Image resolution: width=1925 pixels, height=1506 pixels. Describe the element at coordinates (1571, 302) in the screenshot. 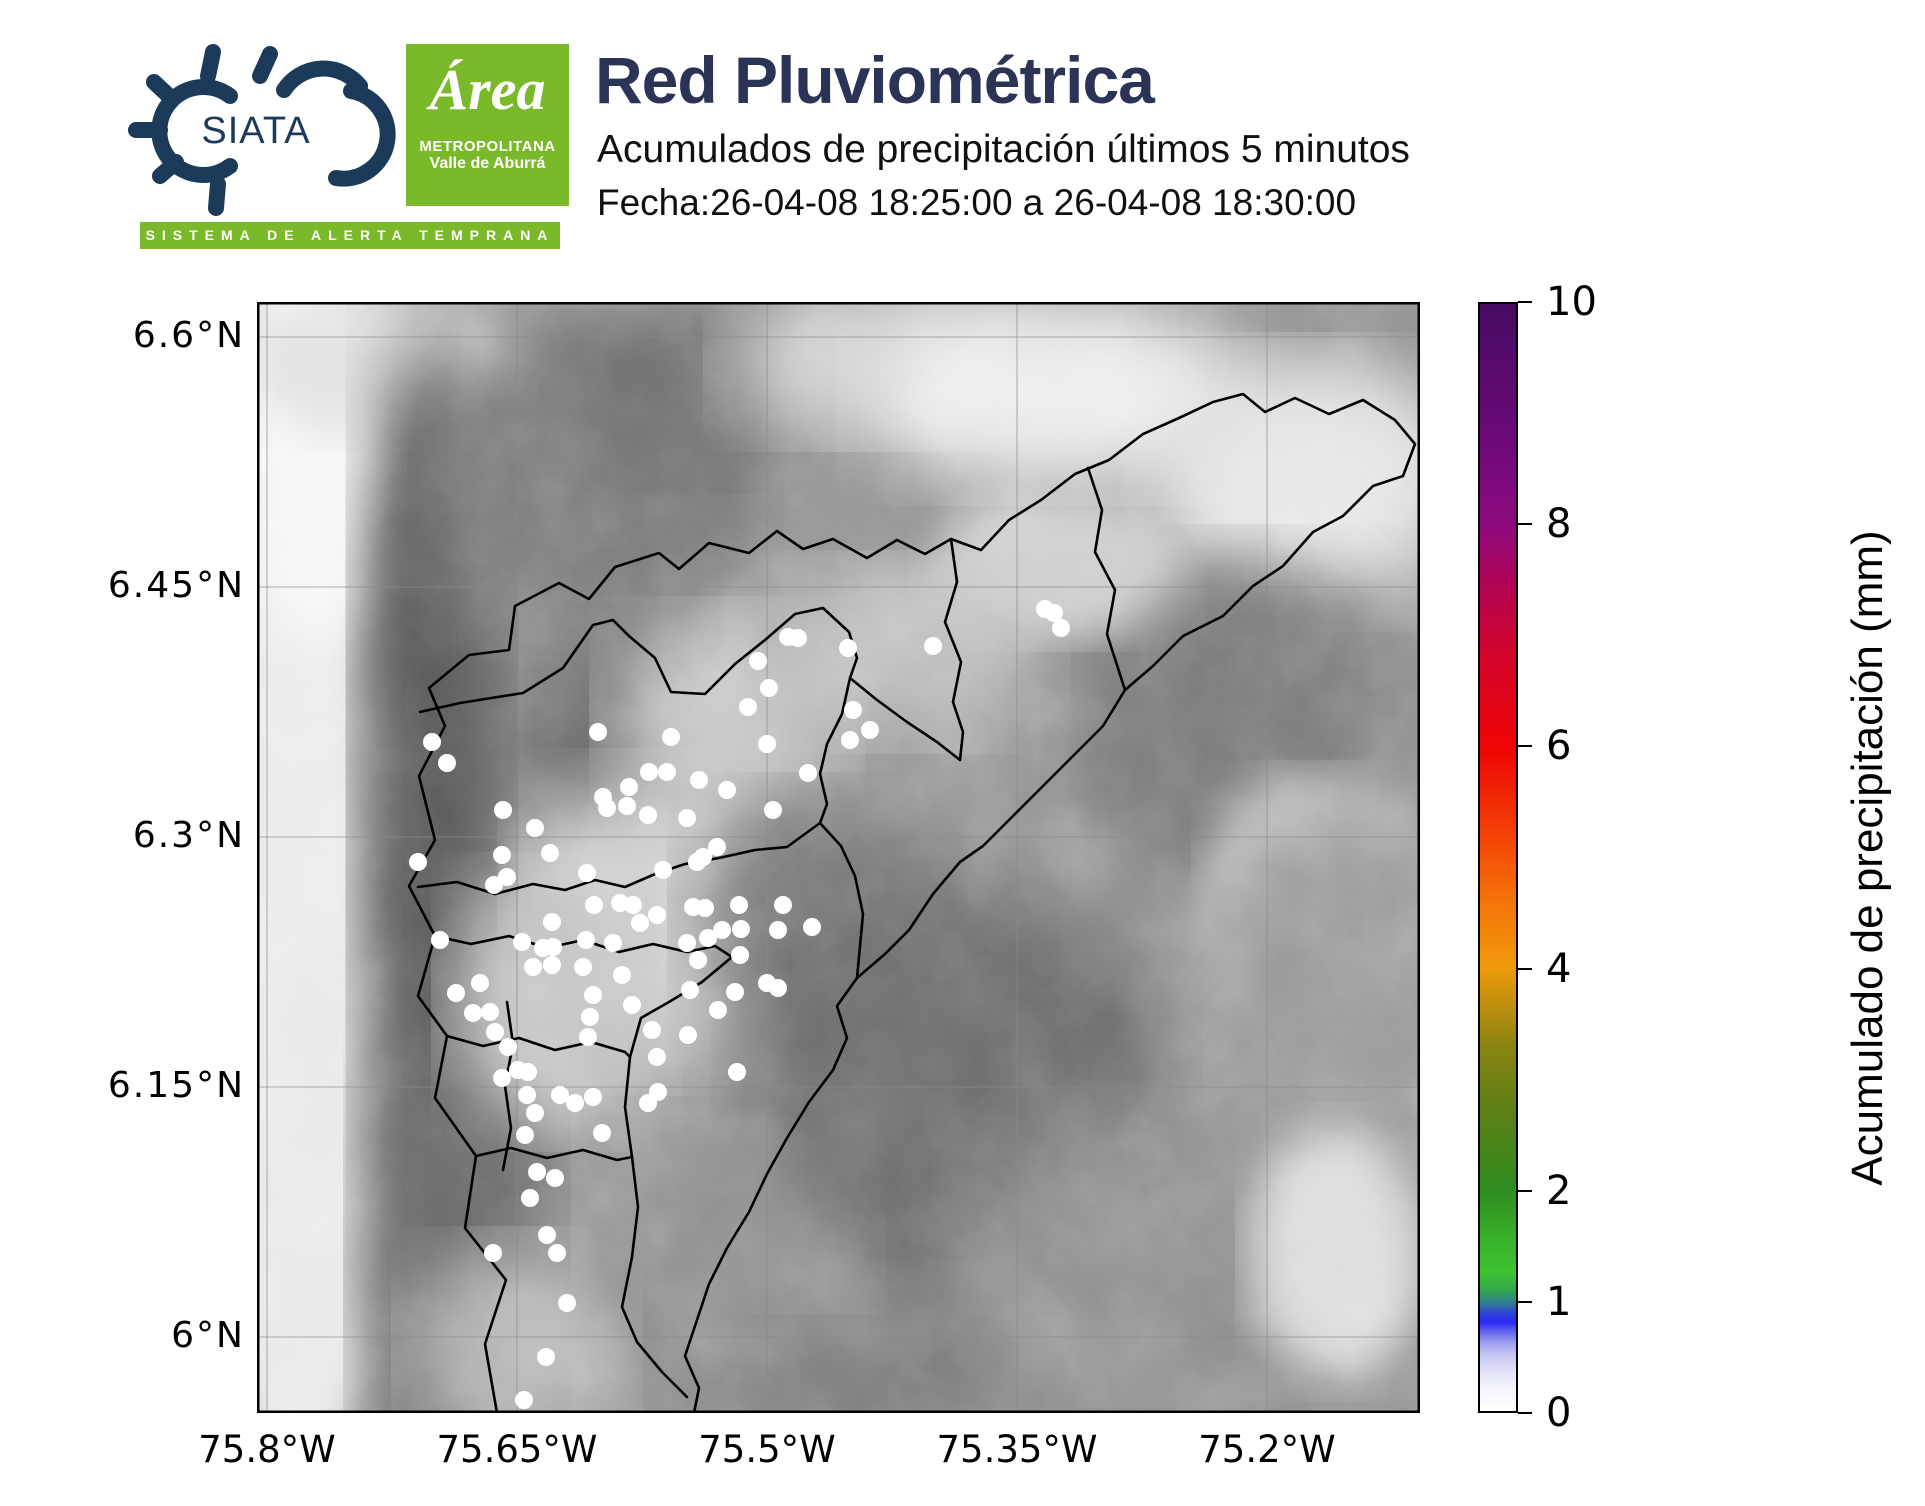

I see `colorbar-tick-label: 10` at that location.